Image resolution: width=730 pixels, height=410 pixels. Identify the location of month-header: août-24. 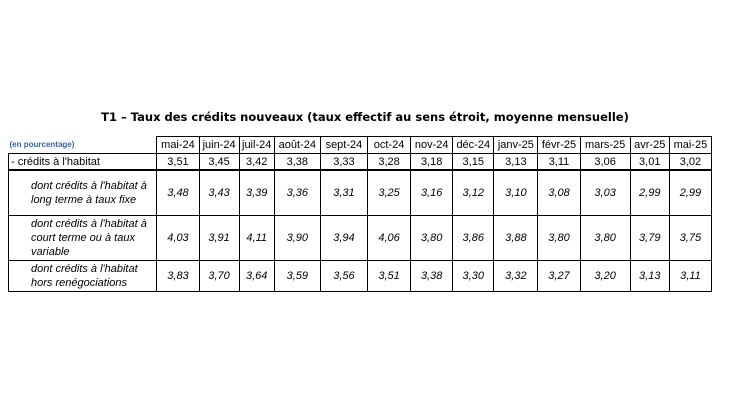
(297, 145).